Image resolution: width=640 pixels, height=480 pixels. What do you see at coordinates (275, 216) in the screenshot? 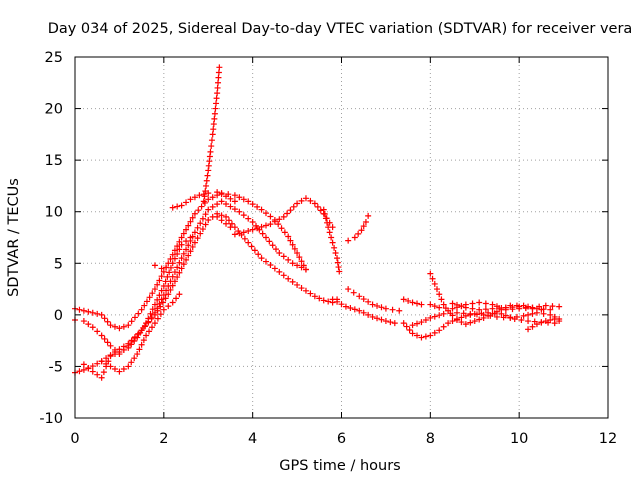
I see `series-arc-f` at bounding box center [275, 216].